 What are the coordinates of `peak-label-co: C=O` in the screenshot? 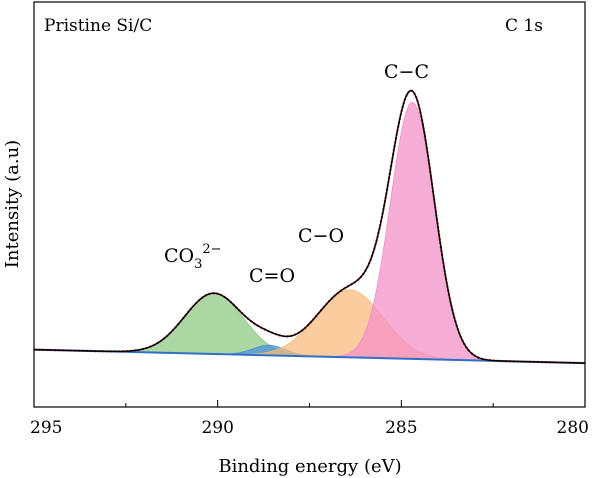 It's located at (272, 276).